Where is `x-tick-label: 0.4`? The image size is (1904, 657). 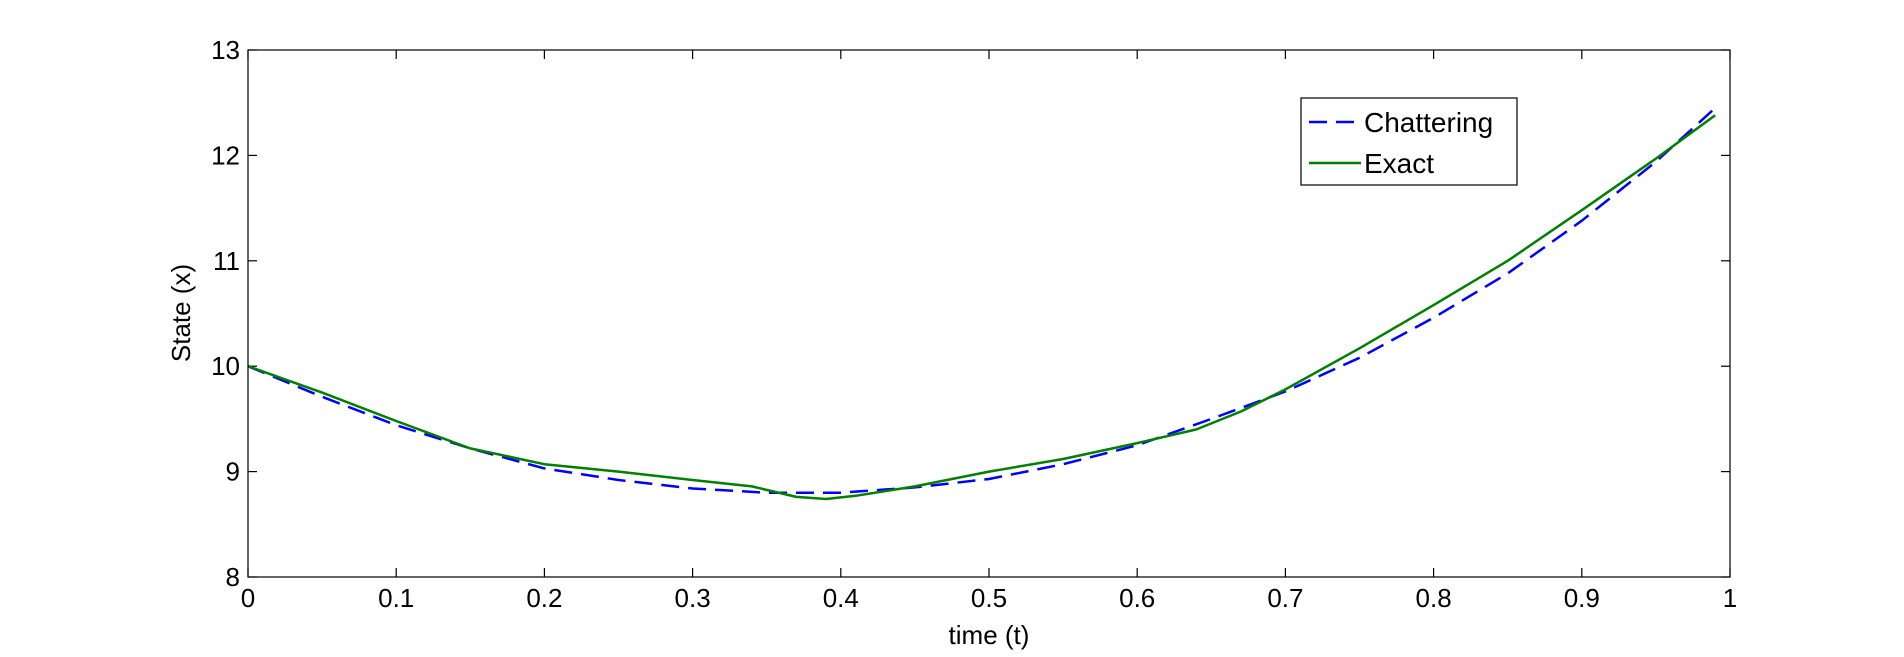 x-tick-label: 0.4 is located at coordinates (841, 598).